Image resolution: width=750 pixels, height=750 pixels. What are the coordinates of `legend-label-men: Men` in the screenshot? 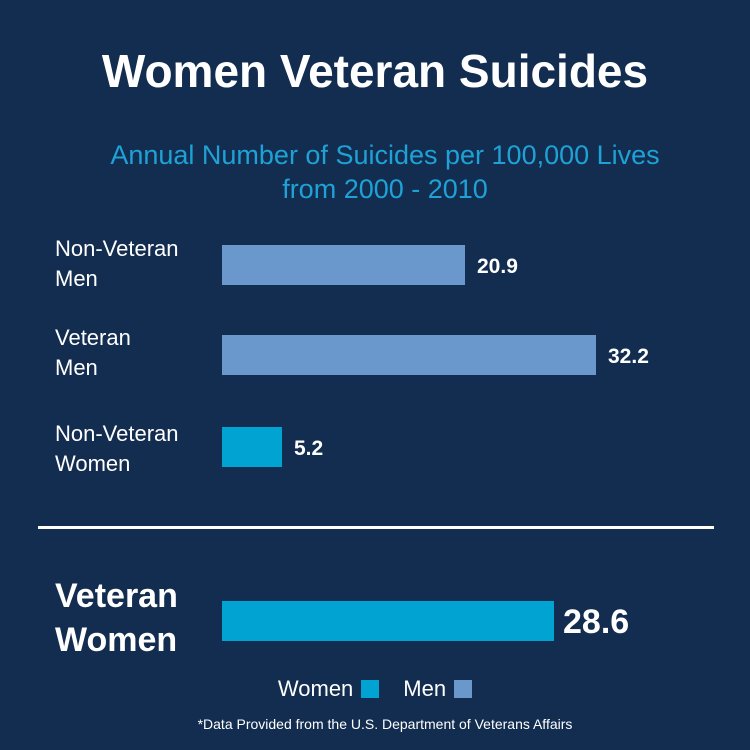 It's located at (425, 688).